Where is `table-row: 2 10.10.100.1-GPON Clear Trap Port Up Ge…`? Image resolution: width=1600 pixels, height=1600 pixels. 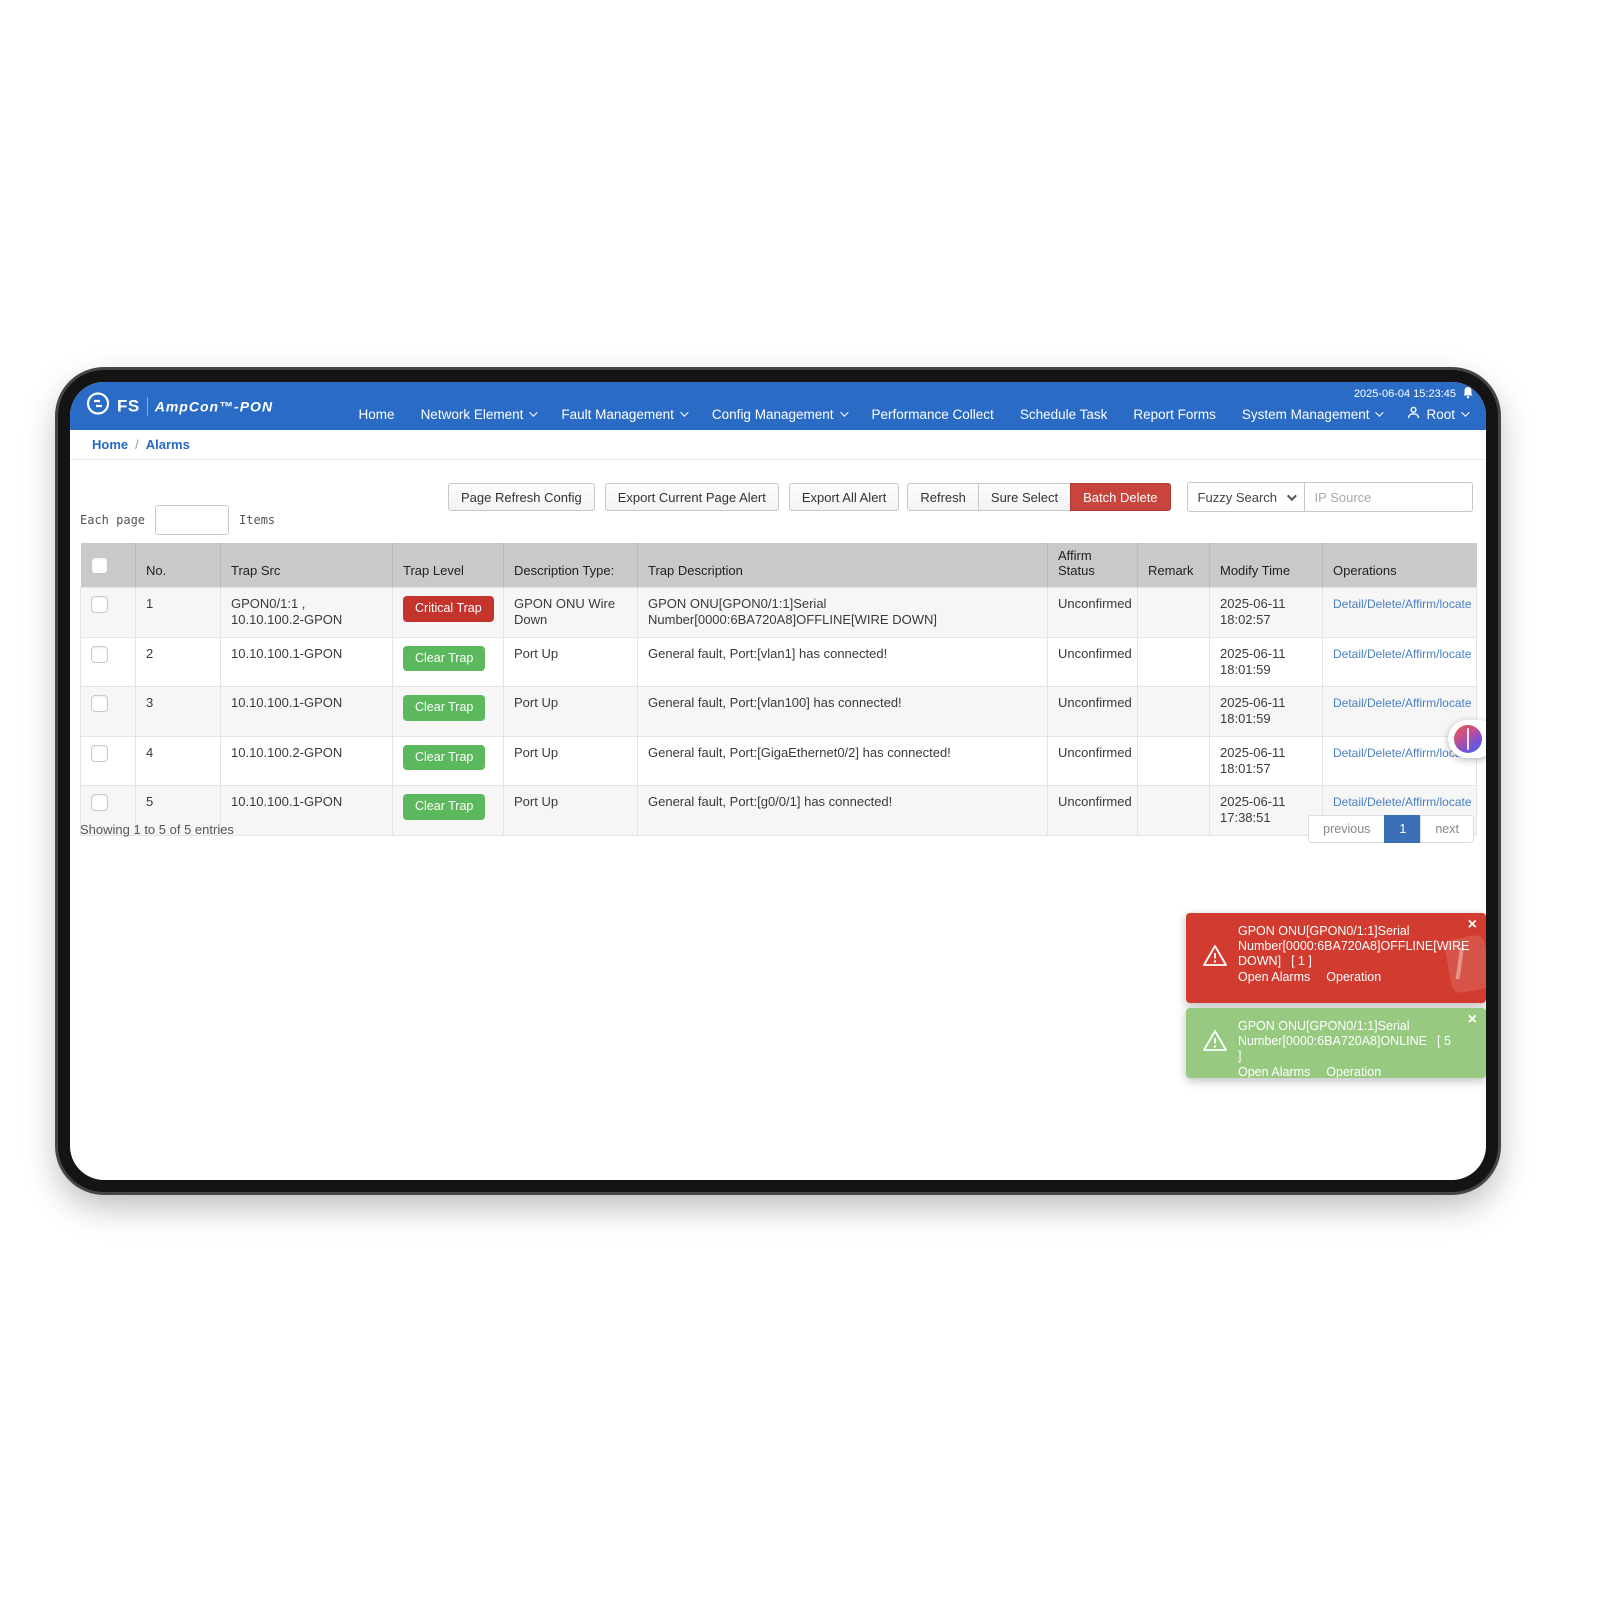
table-row: 2 10.10.100.1-GPON Clear Trap Port Up Ge… is located at coordinates (778, 661).